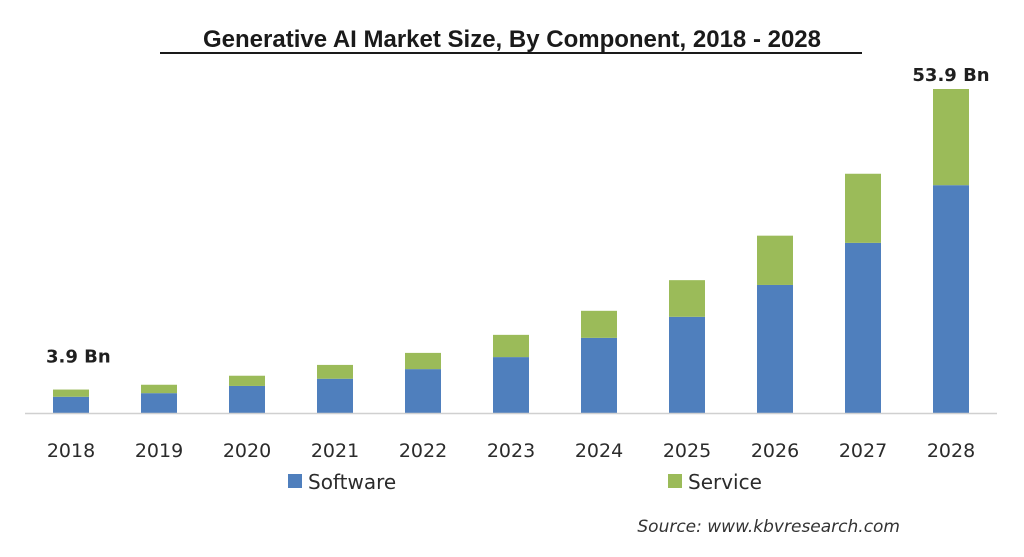 The width and height of the screenshot is (1024, 557). Describe the element at coordinates (687, 298) in the screenshot. I see `bar-service-2025` at that location.